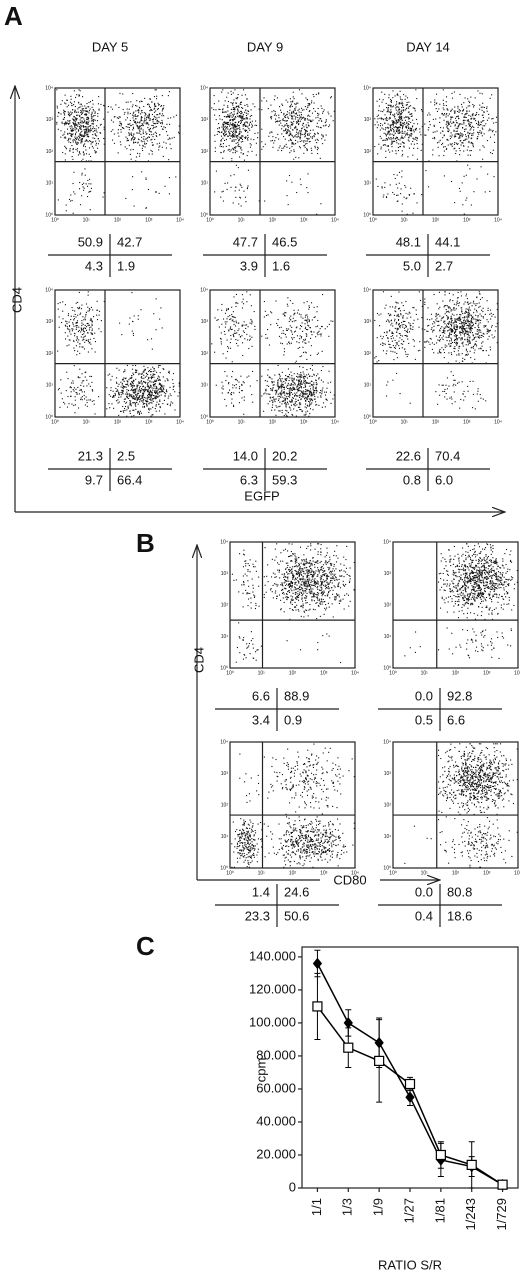  Describe the element at coordinates (118, 354) in the screenshot. I see `dot-cloud` at that location.